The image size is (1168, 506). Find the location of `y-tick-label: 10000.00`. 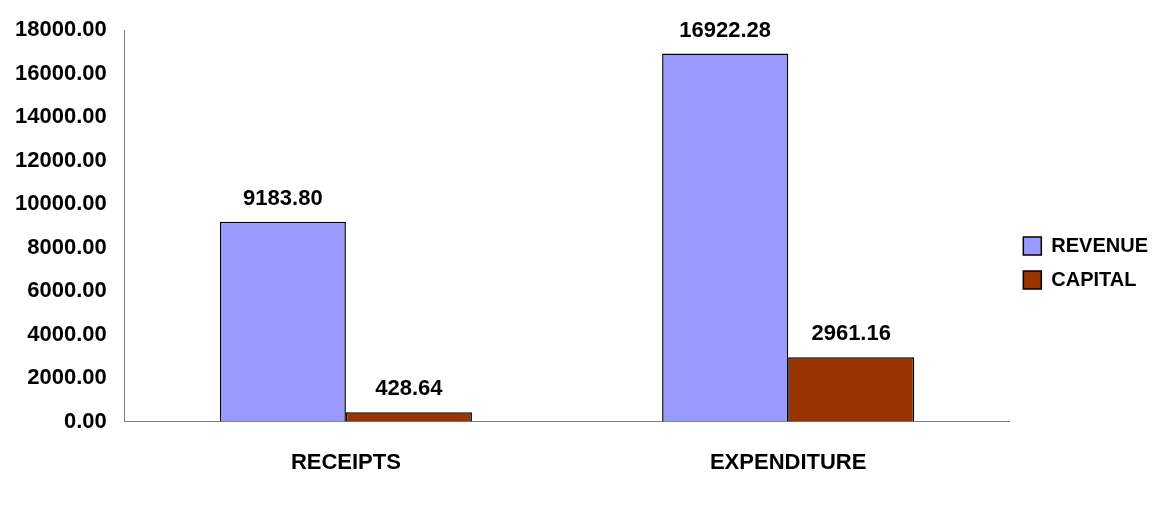

y-tick-label: 10000.00 is located at coordinates (60, 203).